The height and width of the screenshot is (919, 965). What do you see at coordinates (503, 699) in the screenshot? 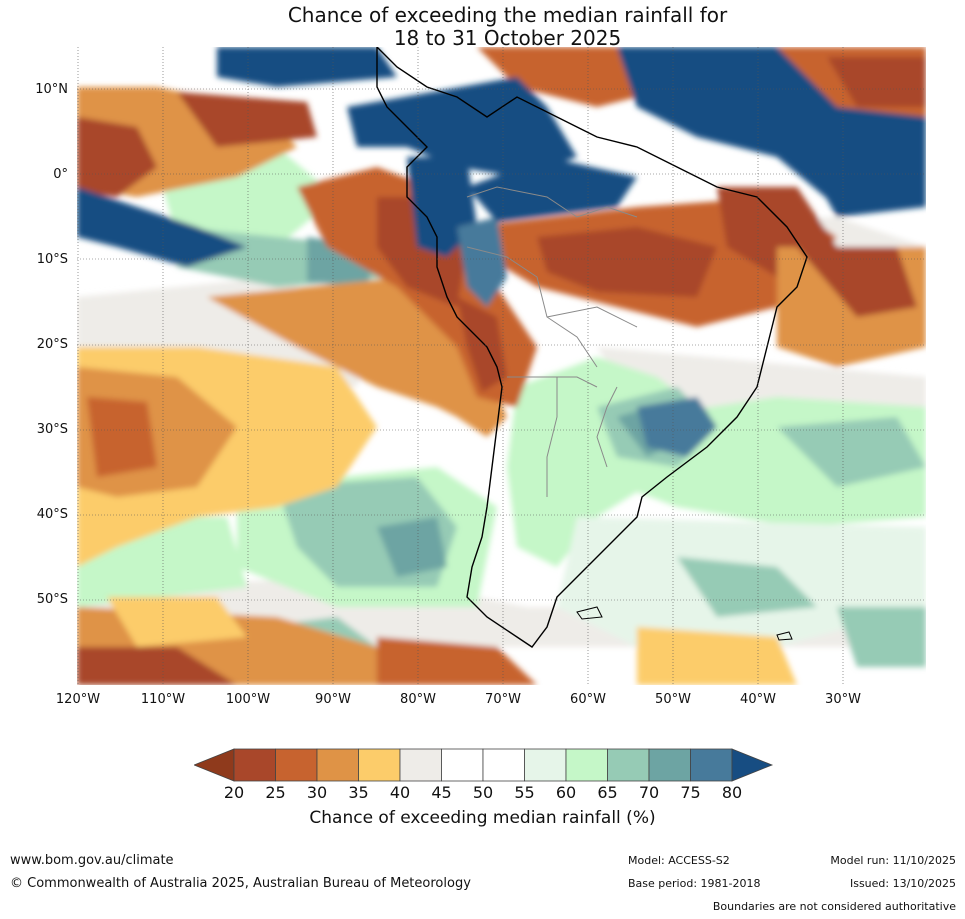
I see `lon-label-70w: 70°W` at bounding box center [503, 699].